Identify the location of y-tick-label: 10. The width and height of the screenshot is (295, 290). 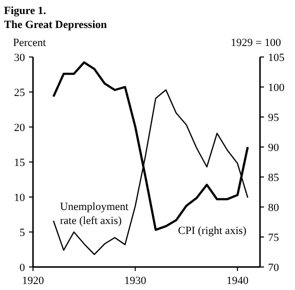
(20, 198).